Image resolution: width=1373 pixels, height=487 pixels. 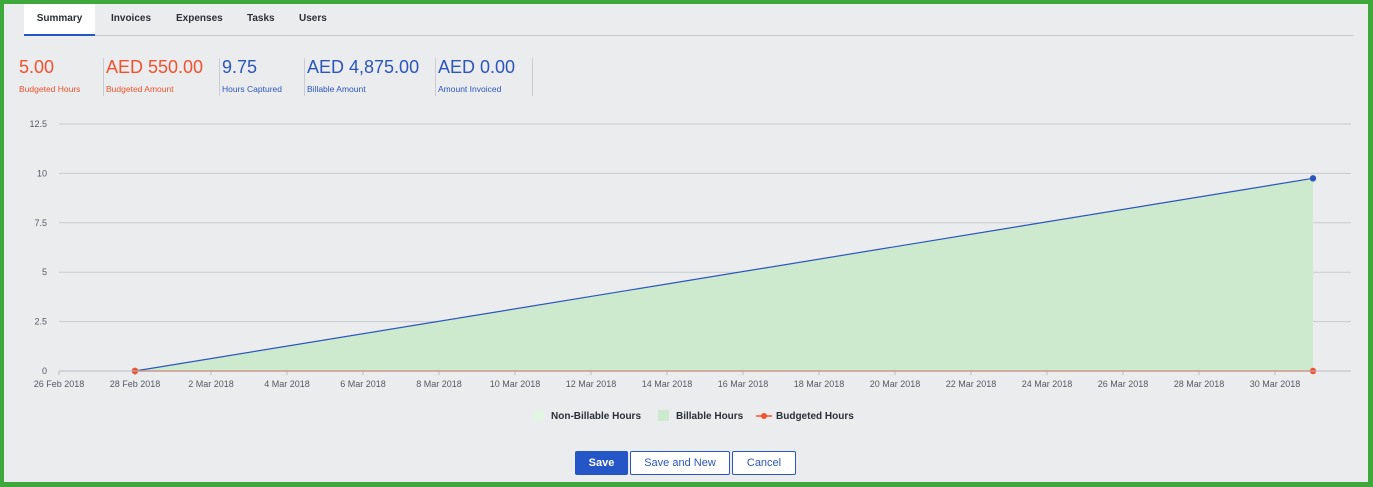 What do you see at coordinates (596, 416) in the screenshot?
I see `legend-label: Non-Billable Hours` at bounding box center [596, 416].